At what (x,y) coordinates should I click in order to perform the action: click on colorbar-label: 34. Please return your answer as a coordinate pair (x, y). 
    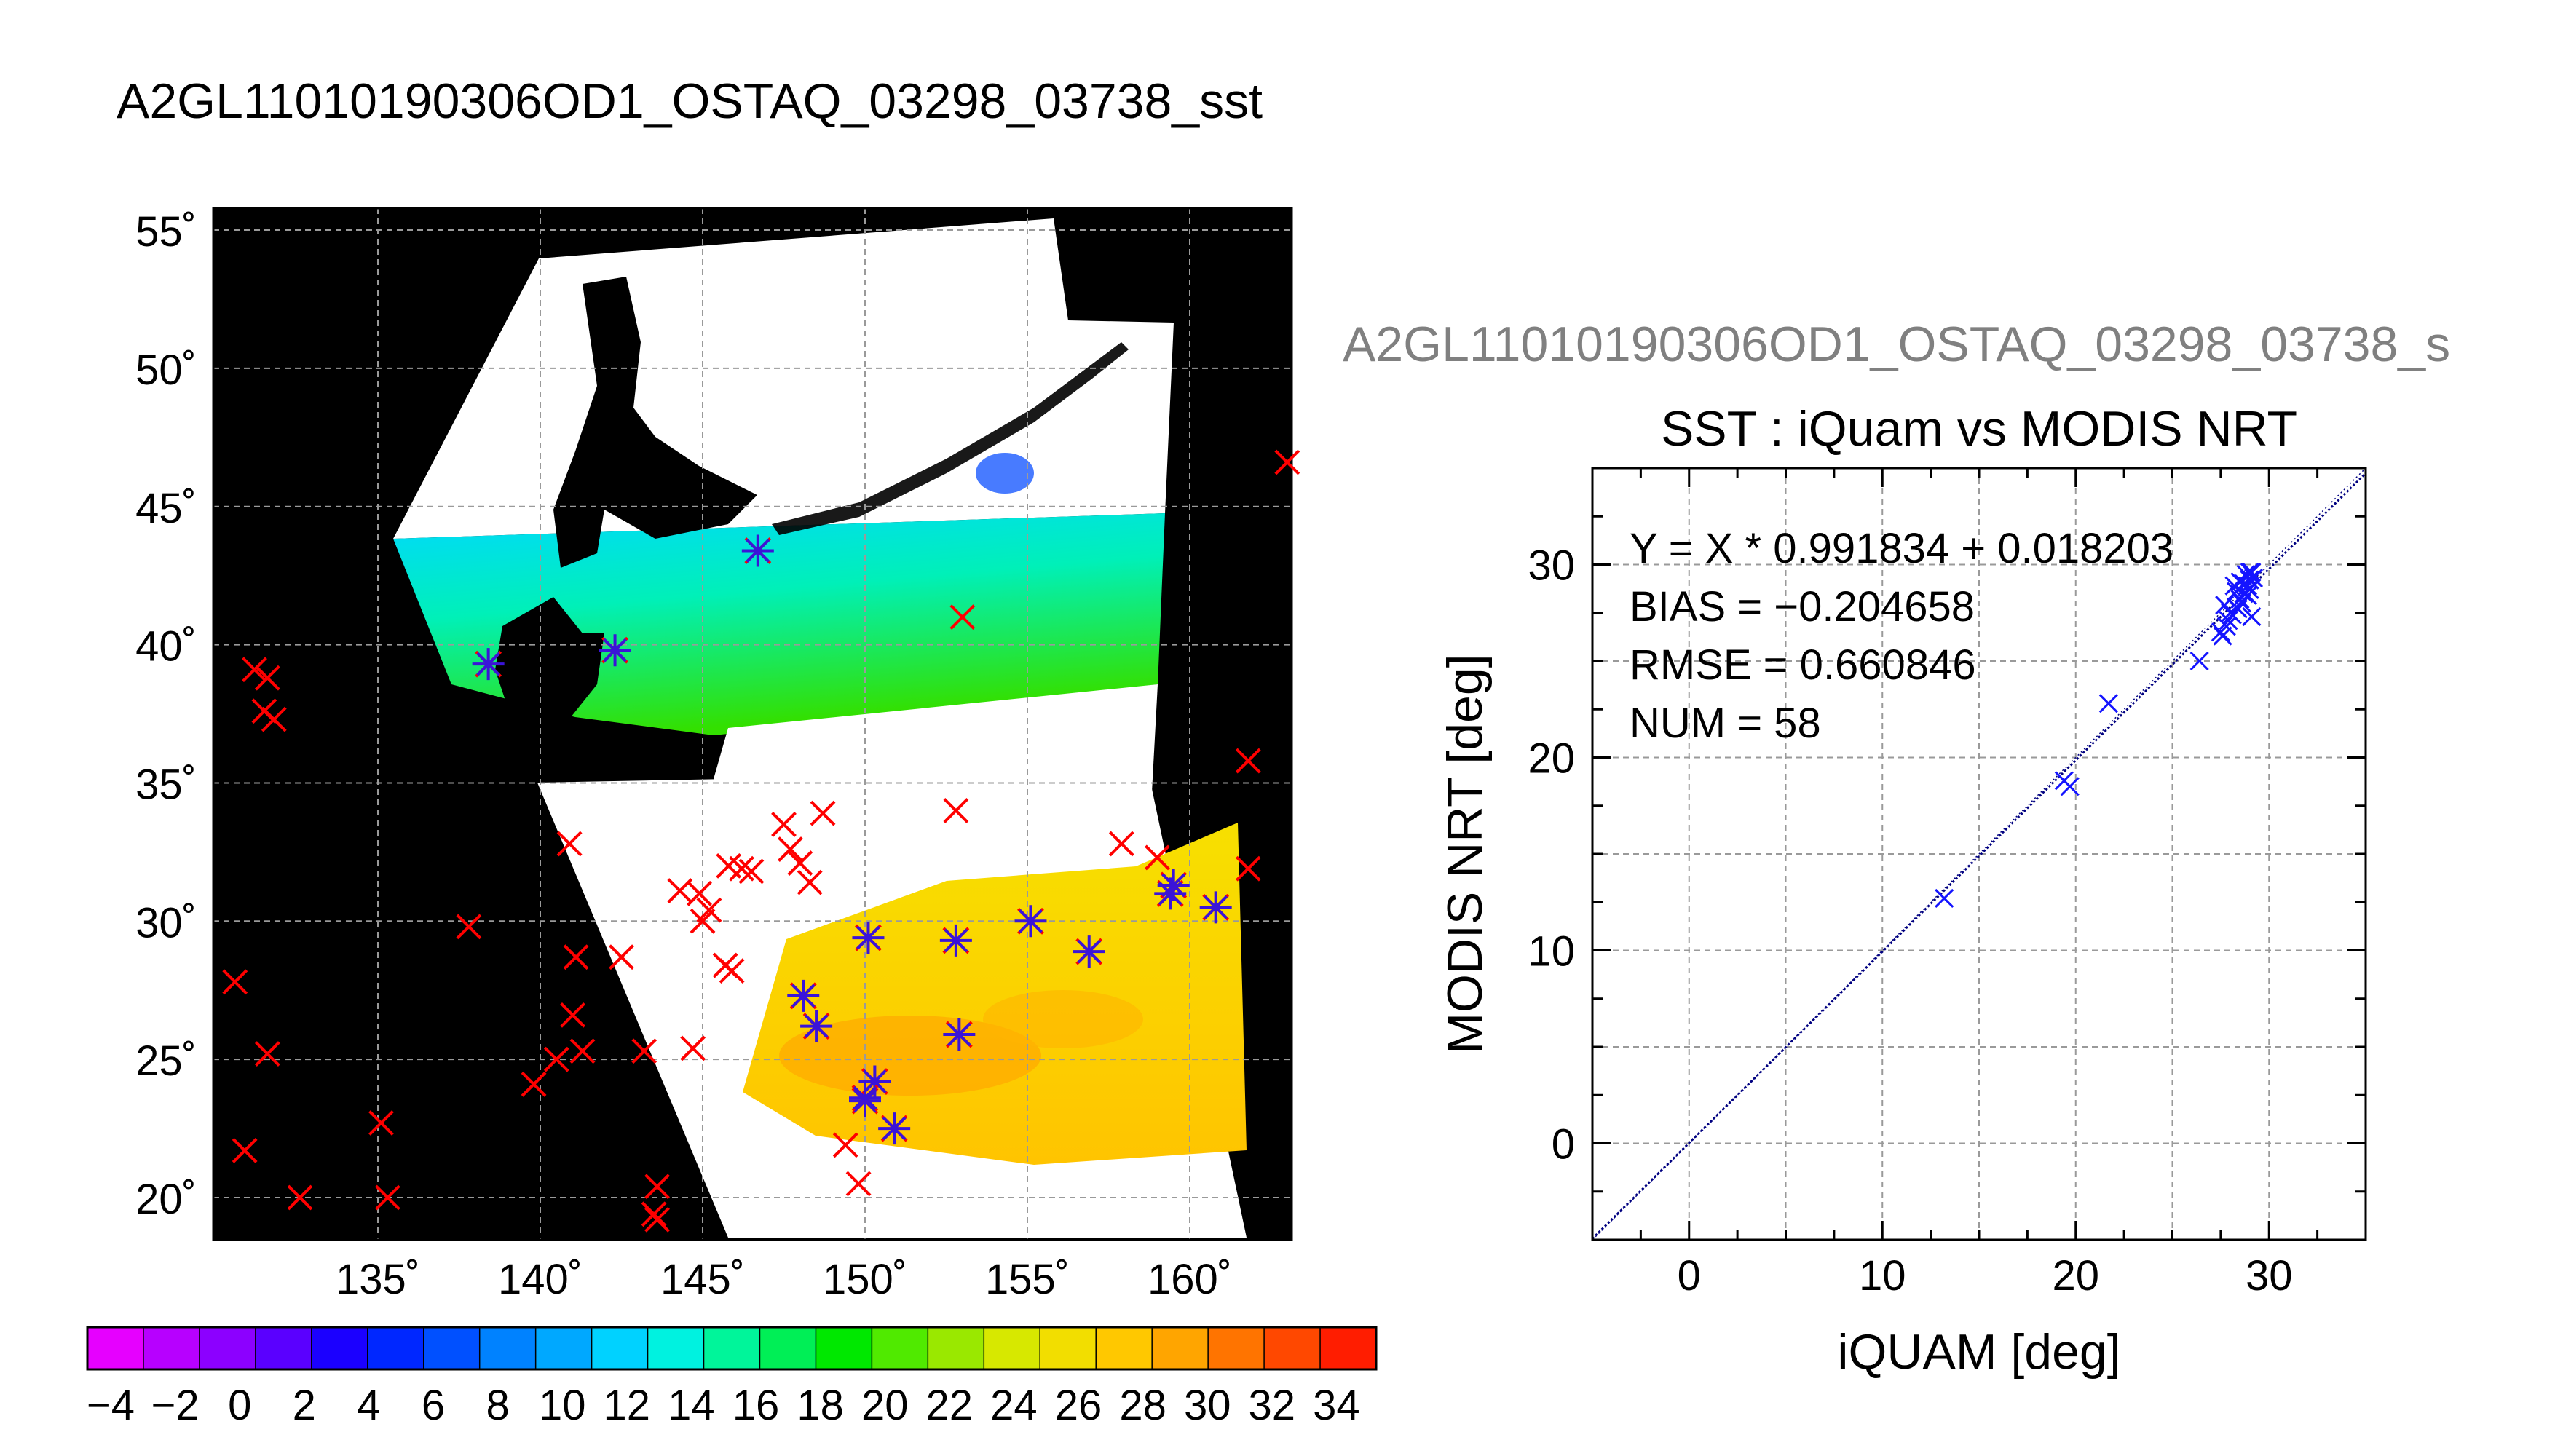
    Looking at the image, I should click on (1336, 1405).